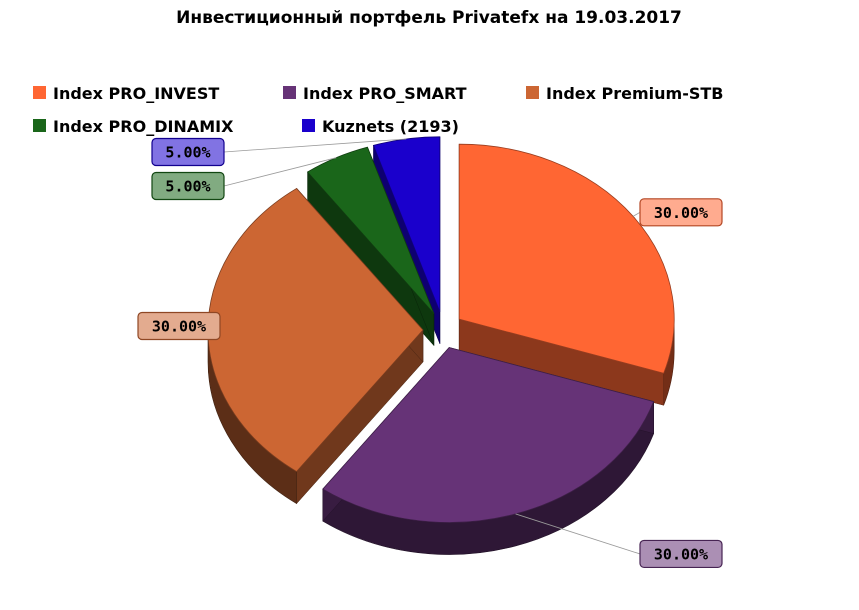 The height and width of the screenshot is (610, 859). I want to click on slice-index-pro-invest, so click(566, 274).